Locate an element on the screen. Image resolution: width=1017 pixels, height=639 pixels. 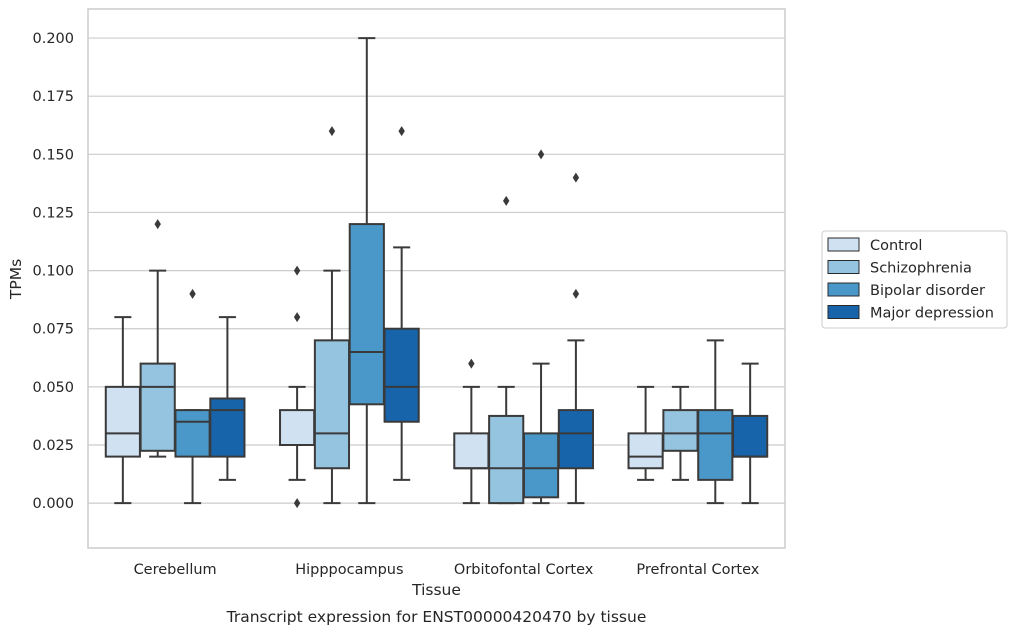
x-tick-label: Orbitofontal Cortex is located at coordinates (524, 570).